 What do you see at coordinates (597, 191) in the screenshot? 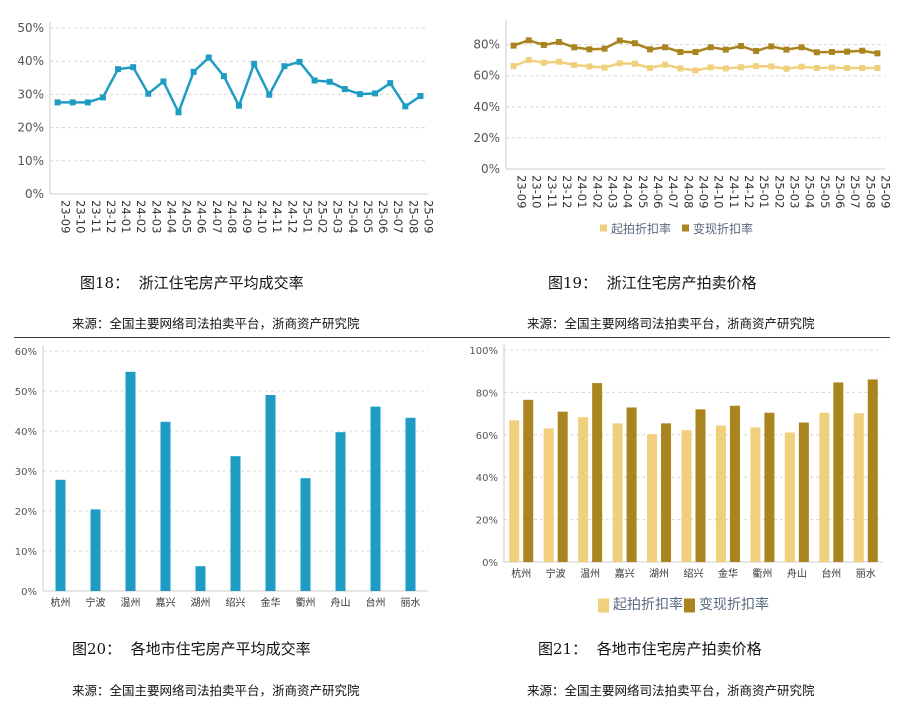
I see `x-tick-label: 24-02` at bounding box center [597, 191].